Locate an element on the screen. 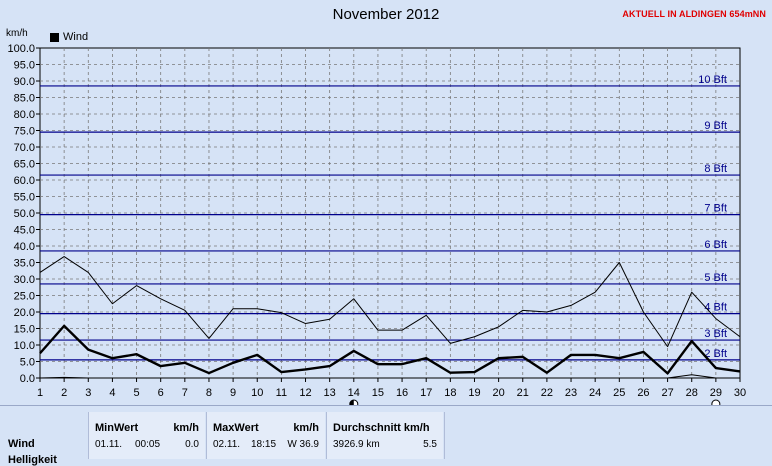 Image resolution: width=772 pixels, height=466 pixels. beaufort-label: 7 Bft is located at coordinates (715, 209).